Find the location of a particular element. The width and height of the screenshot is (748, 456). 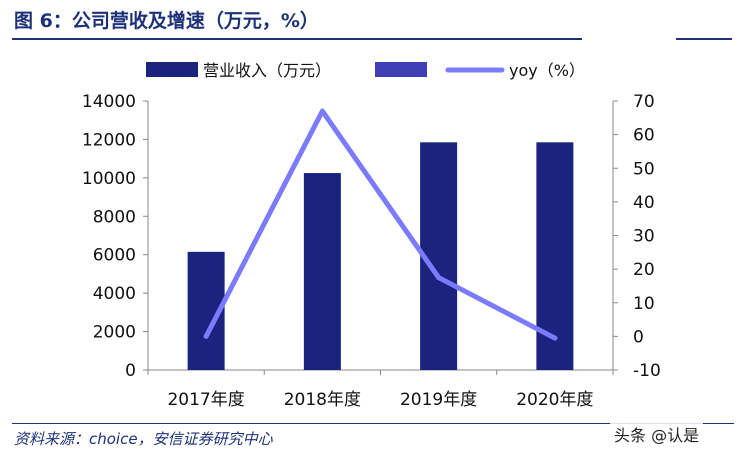

y-right-tick-label: 40 is located at coordinates (644, 203).